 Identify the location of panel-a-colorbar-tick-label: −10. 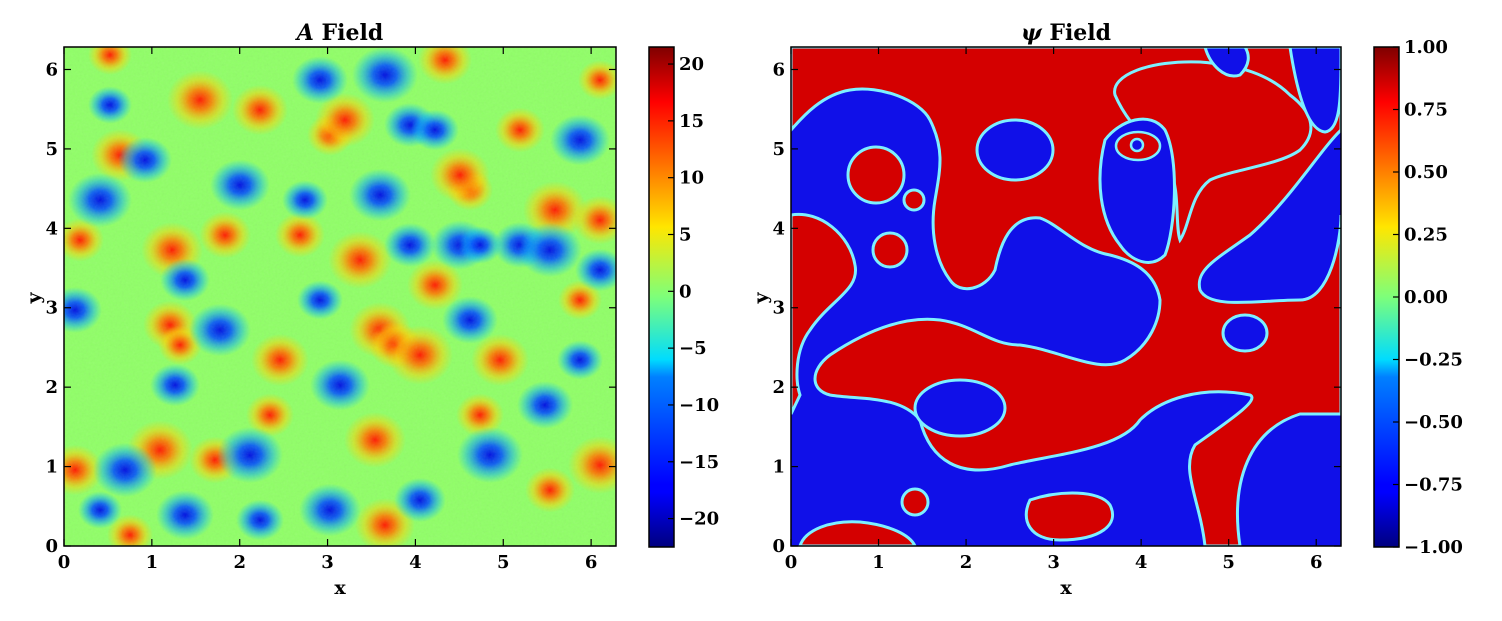
(699, 405).